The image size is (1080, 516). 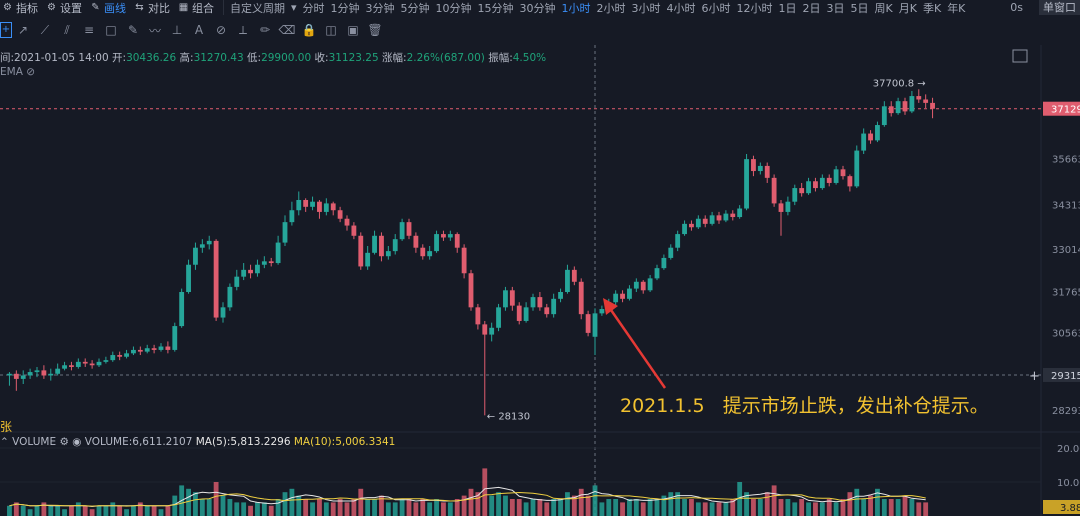 What do you see at coordinates (6, 30) in the screenshot?
I see `crosshair-tool-icon: +` at bounding box center [6, 30].